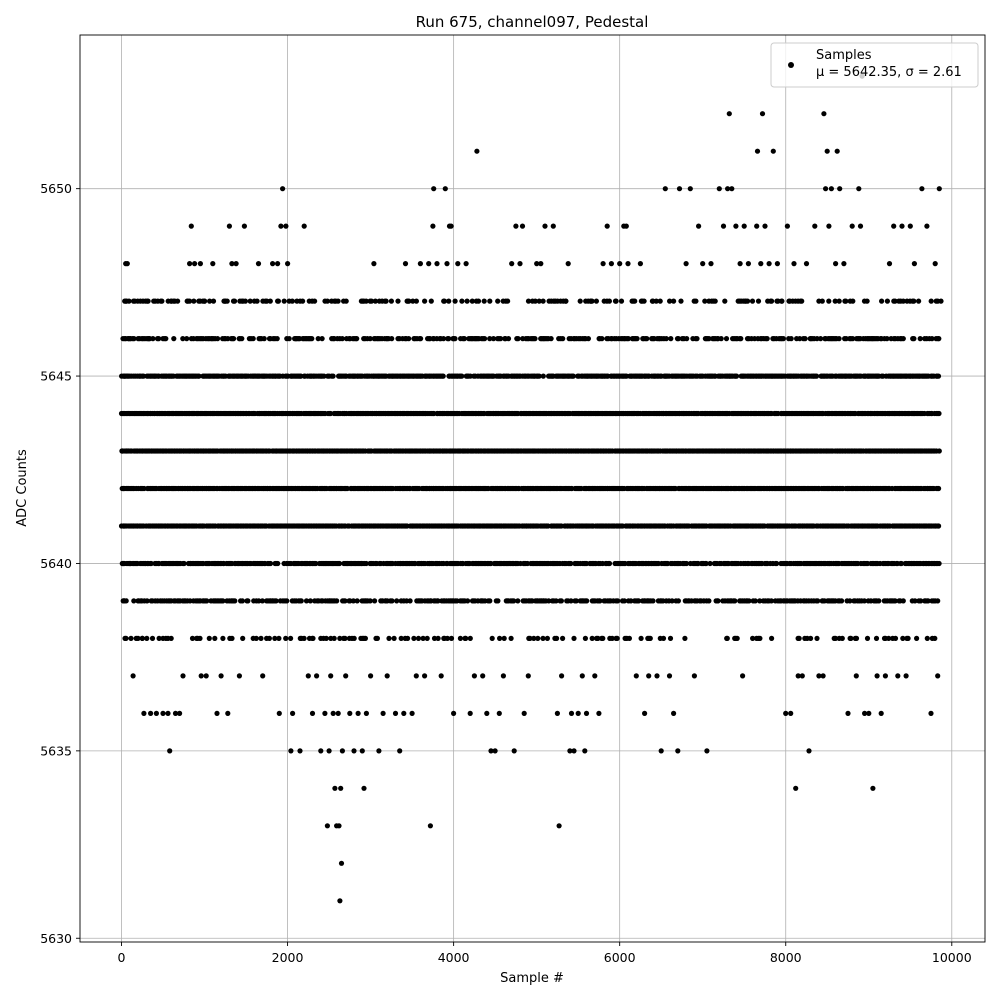 This screenshot has width=1000, height=1000. Describe the element at coordinates (56, 188) in the screenshot. I see `y-tick-label: 5650` at that location.